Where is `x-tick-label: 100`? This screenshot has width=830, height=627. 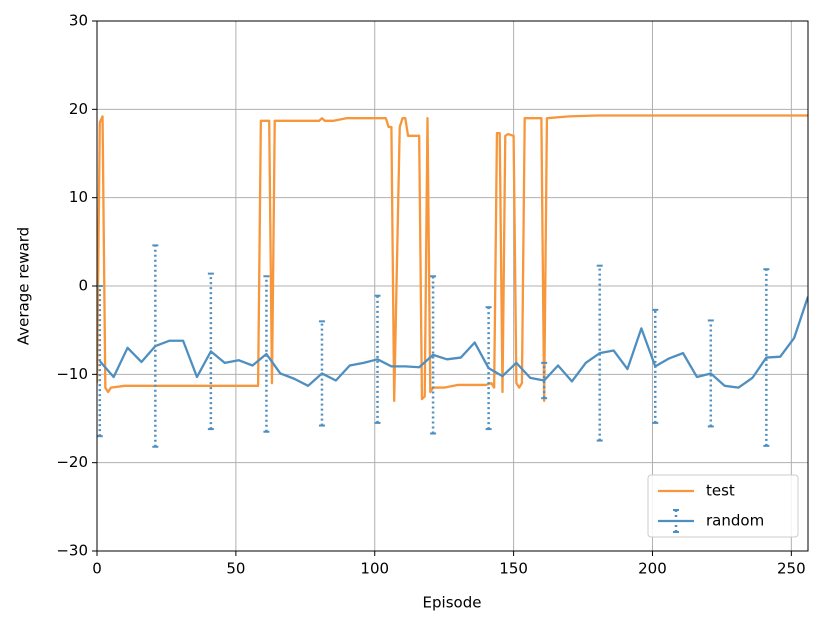
x-tick-label: 100 is located at coordinates (374, 569).